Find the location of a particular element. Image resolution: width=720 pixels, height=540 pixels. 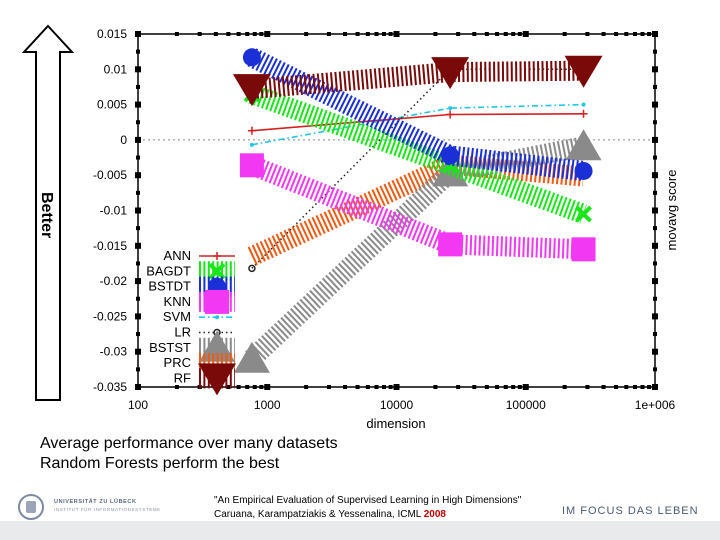

legend-label-bstdt: BSTDT is located at coordinates (169, 286).